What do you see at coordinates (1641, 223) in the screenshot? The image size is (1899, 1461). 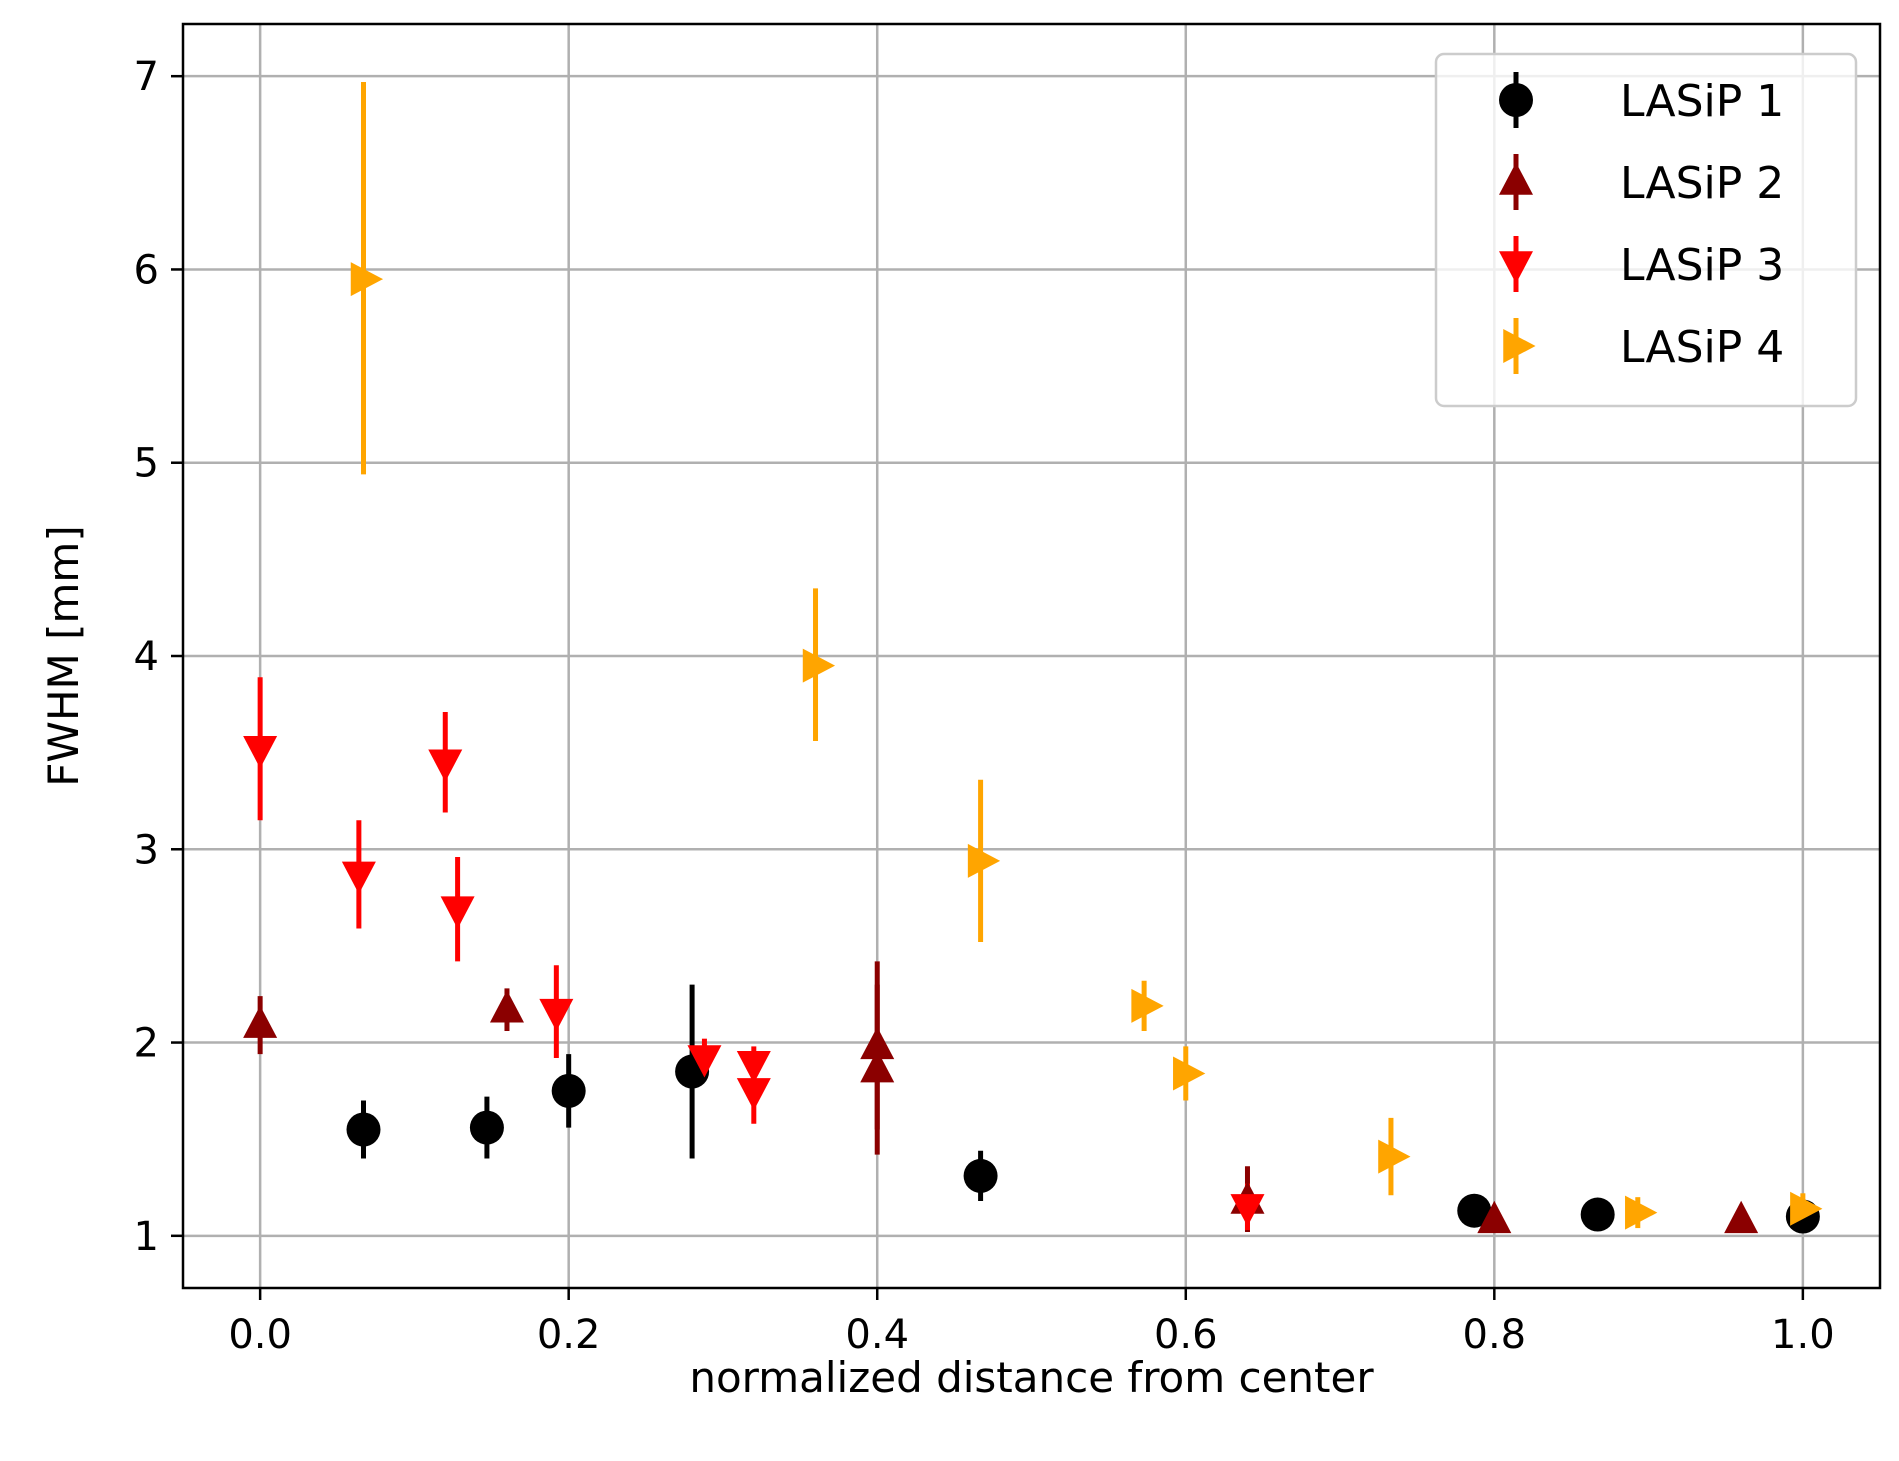 I see `legend-entries: LASiP 1 LASiP 2 LASiP 3 LASiP 4` at bounding box center [1641, 223].